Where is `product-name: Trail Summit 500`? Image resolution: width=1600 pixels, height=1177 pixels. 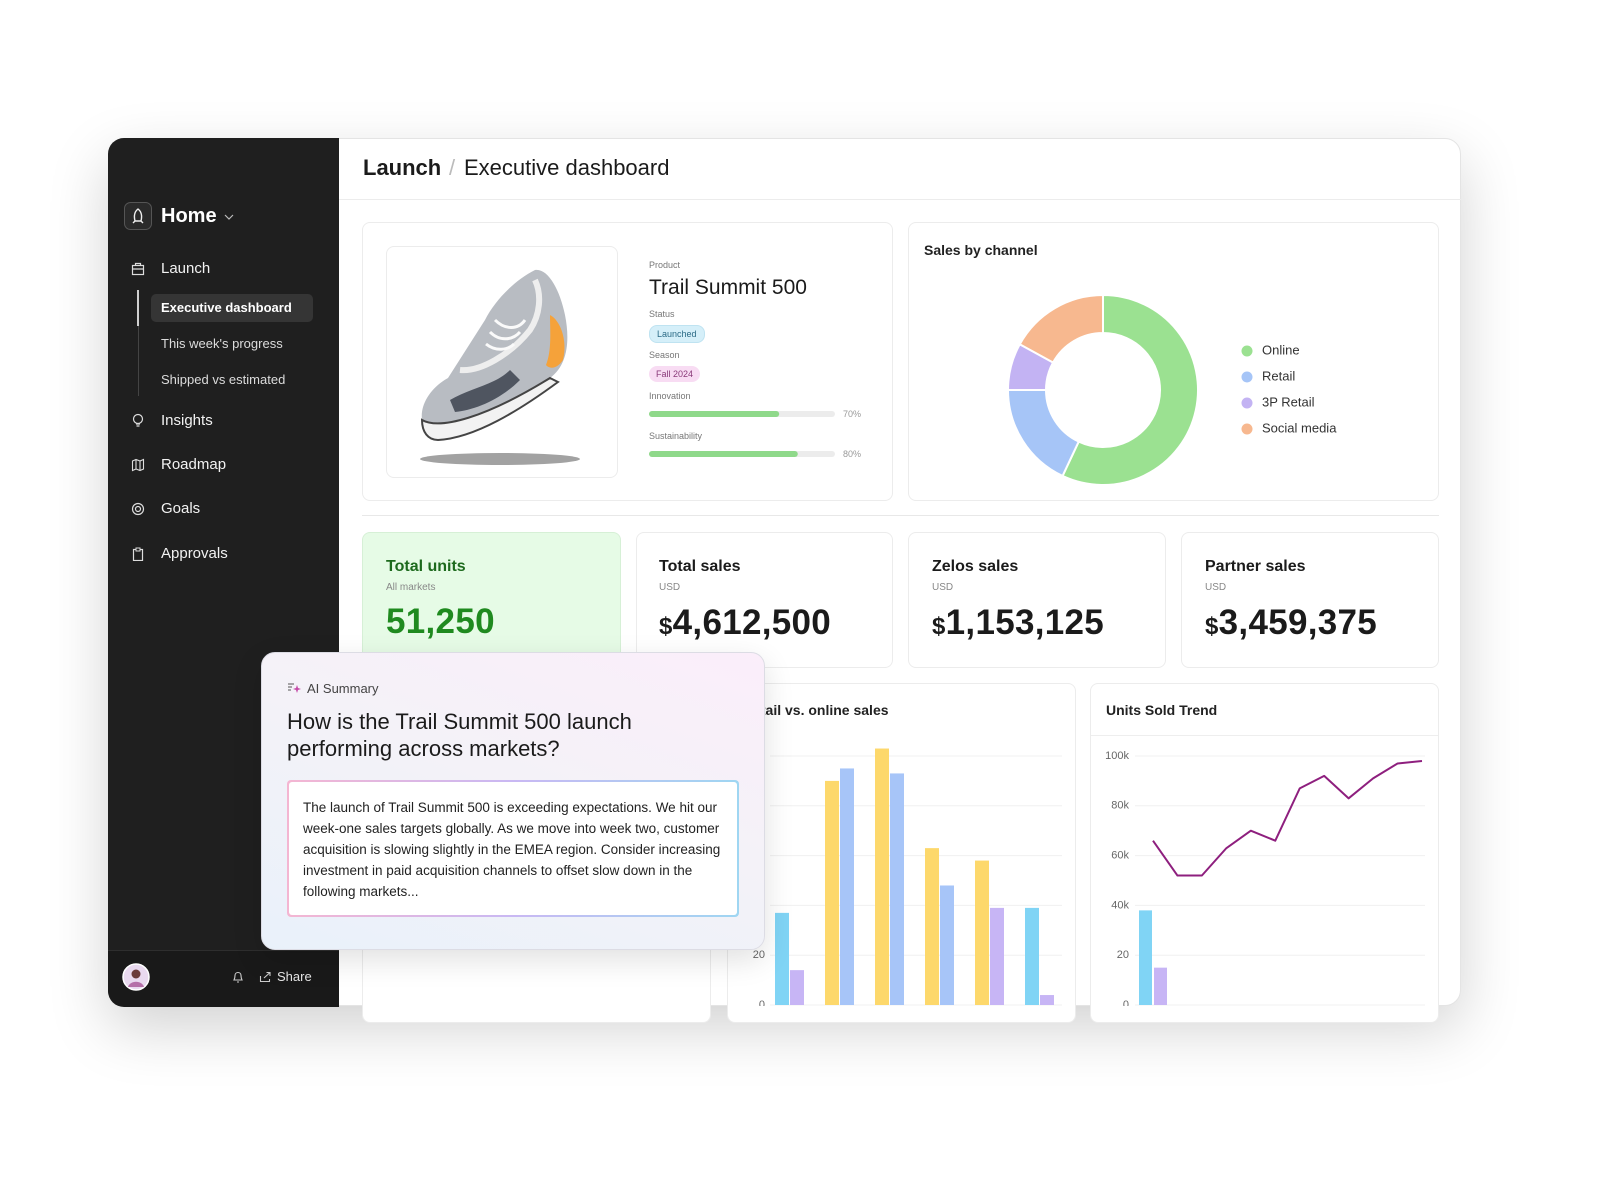 product-name: Trail Summit 500 is located at coordinates (728, 287).